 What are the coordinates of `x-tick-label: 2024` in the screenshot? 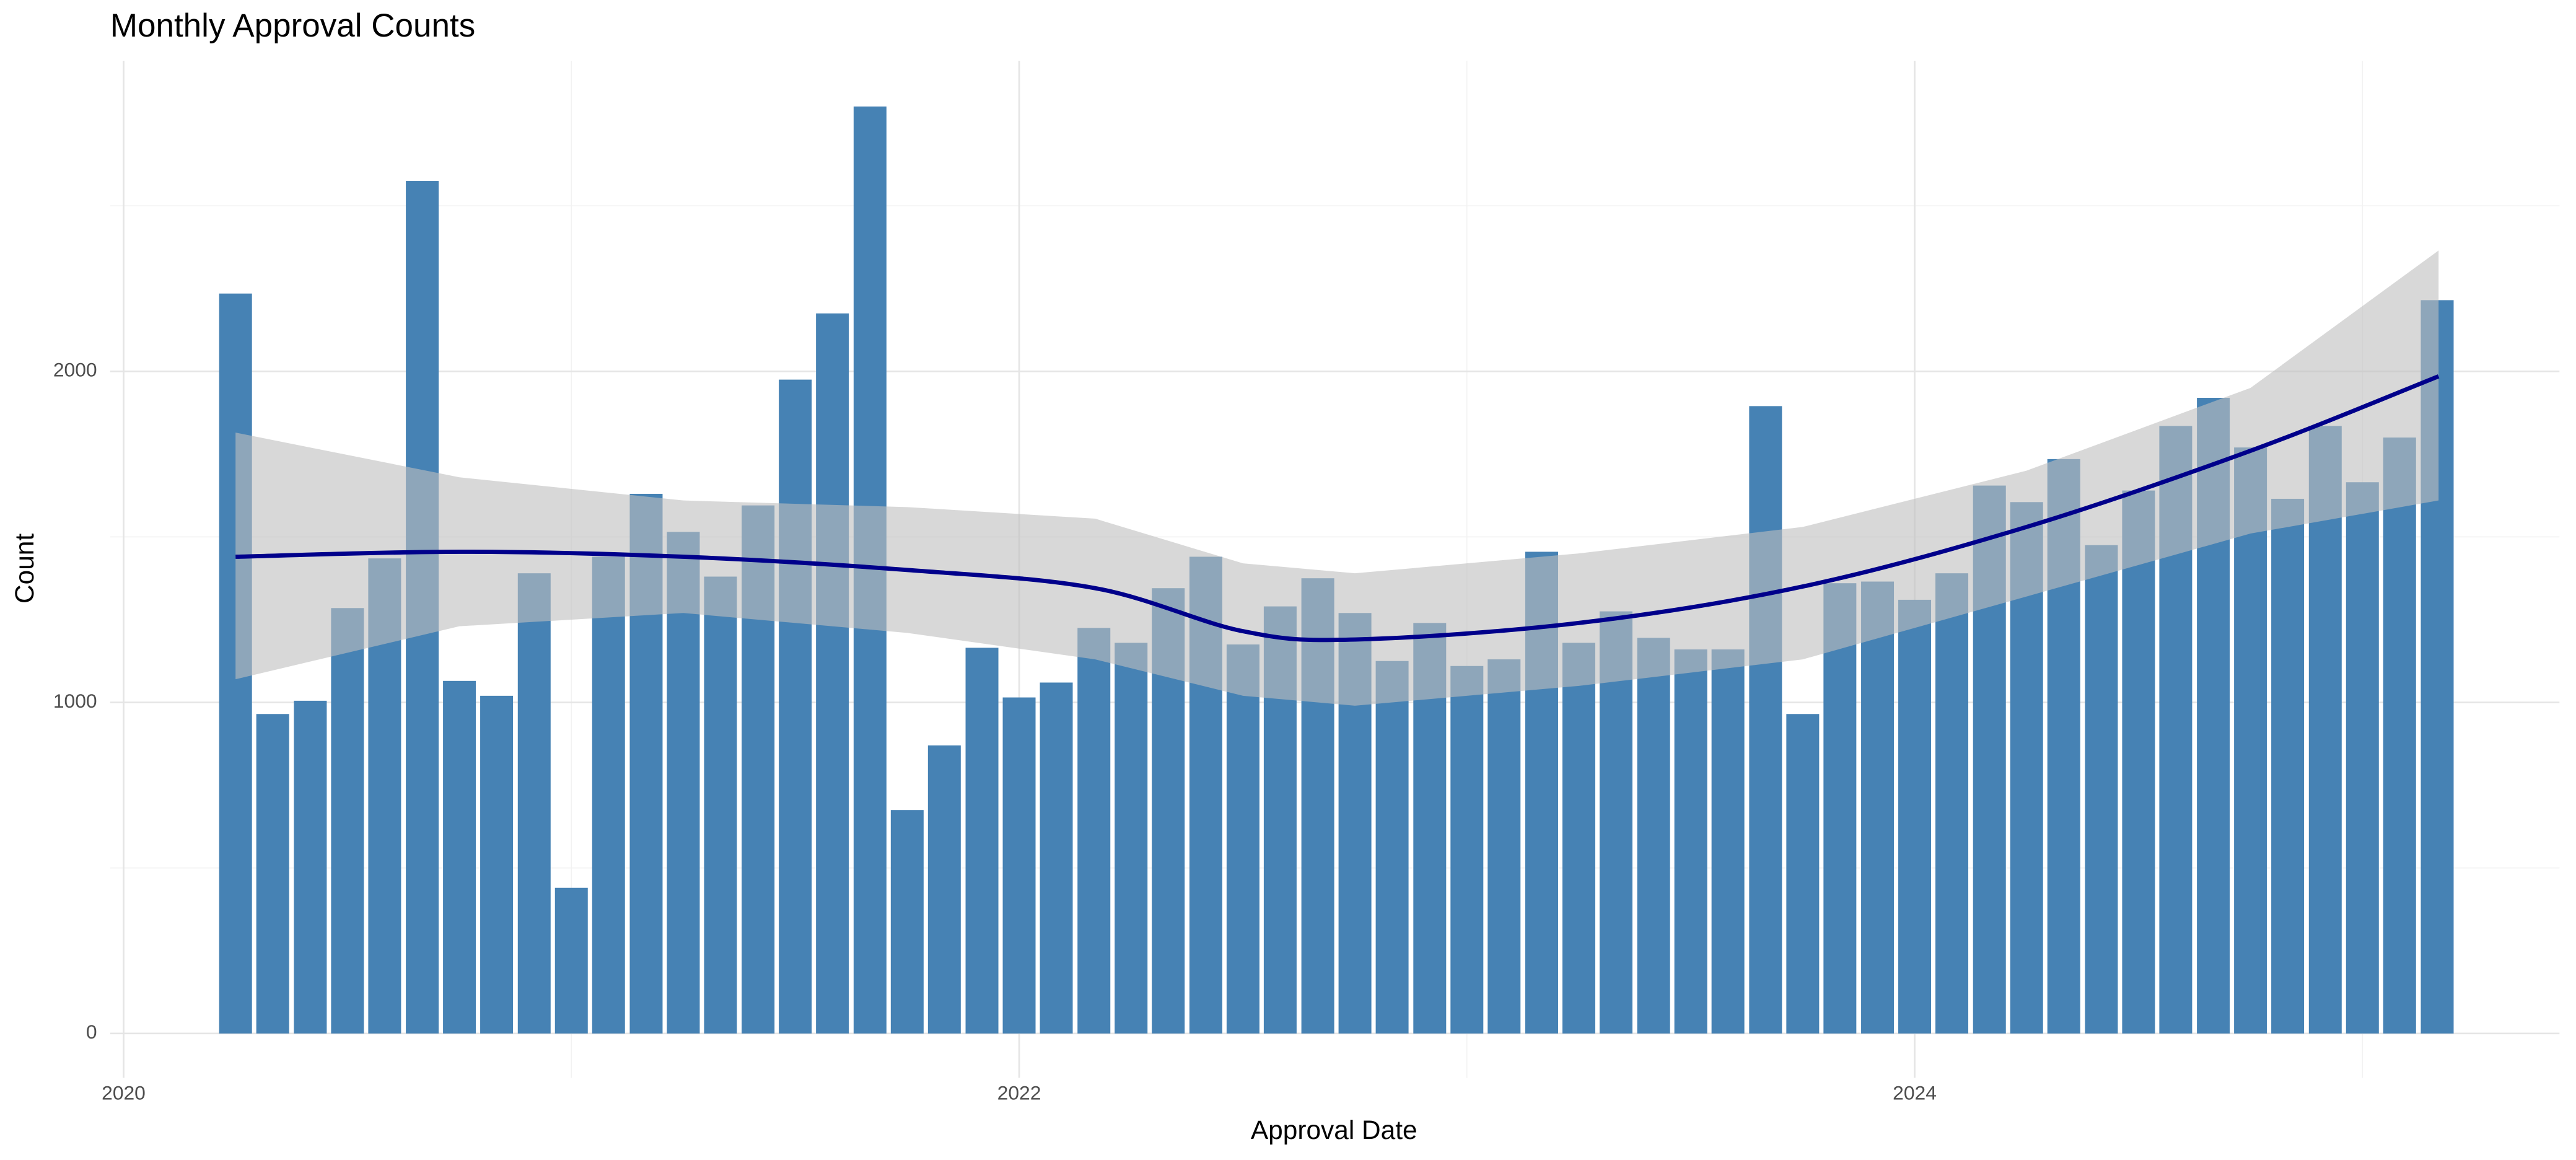 It's located at (1915, 1092).